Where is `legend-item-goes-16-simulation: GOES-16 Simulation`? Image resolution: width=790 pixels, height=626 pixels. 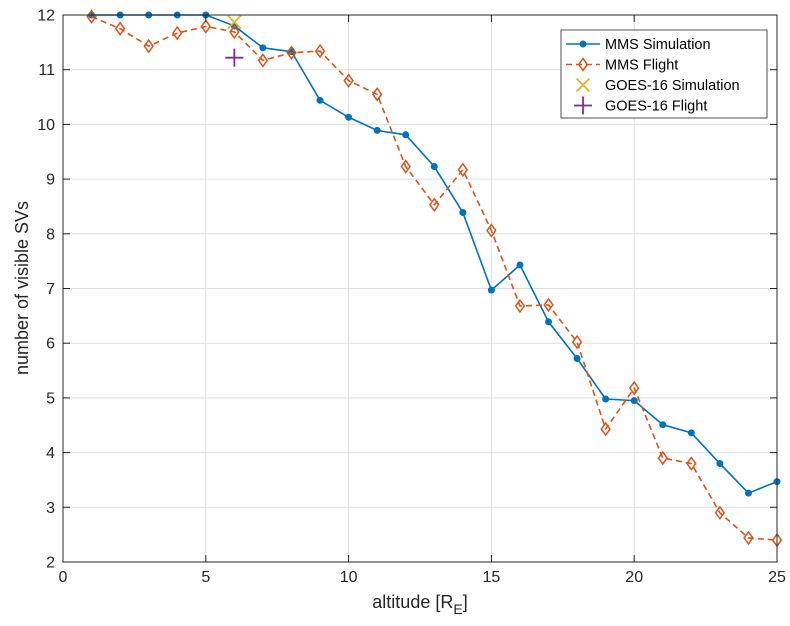 legend-item-goes-16-simulation: GOES-16 Simulation is located at coordinates (657, 85).